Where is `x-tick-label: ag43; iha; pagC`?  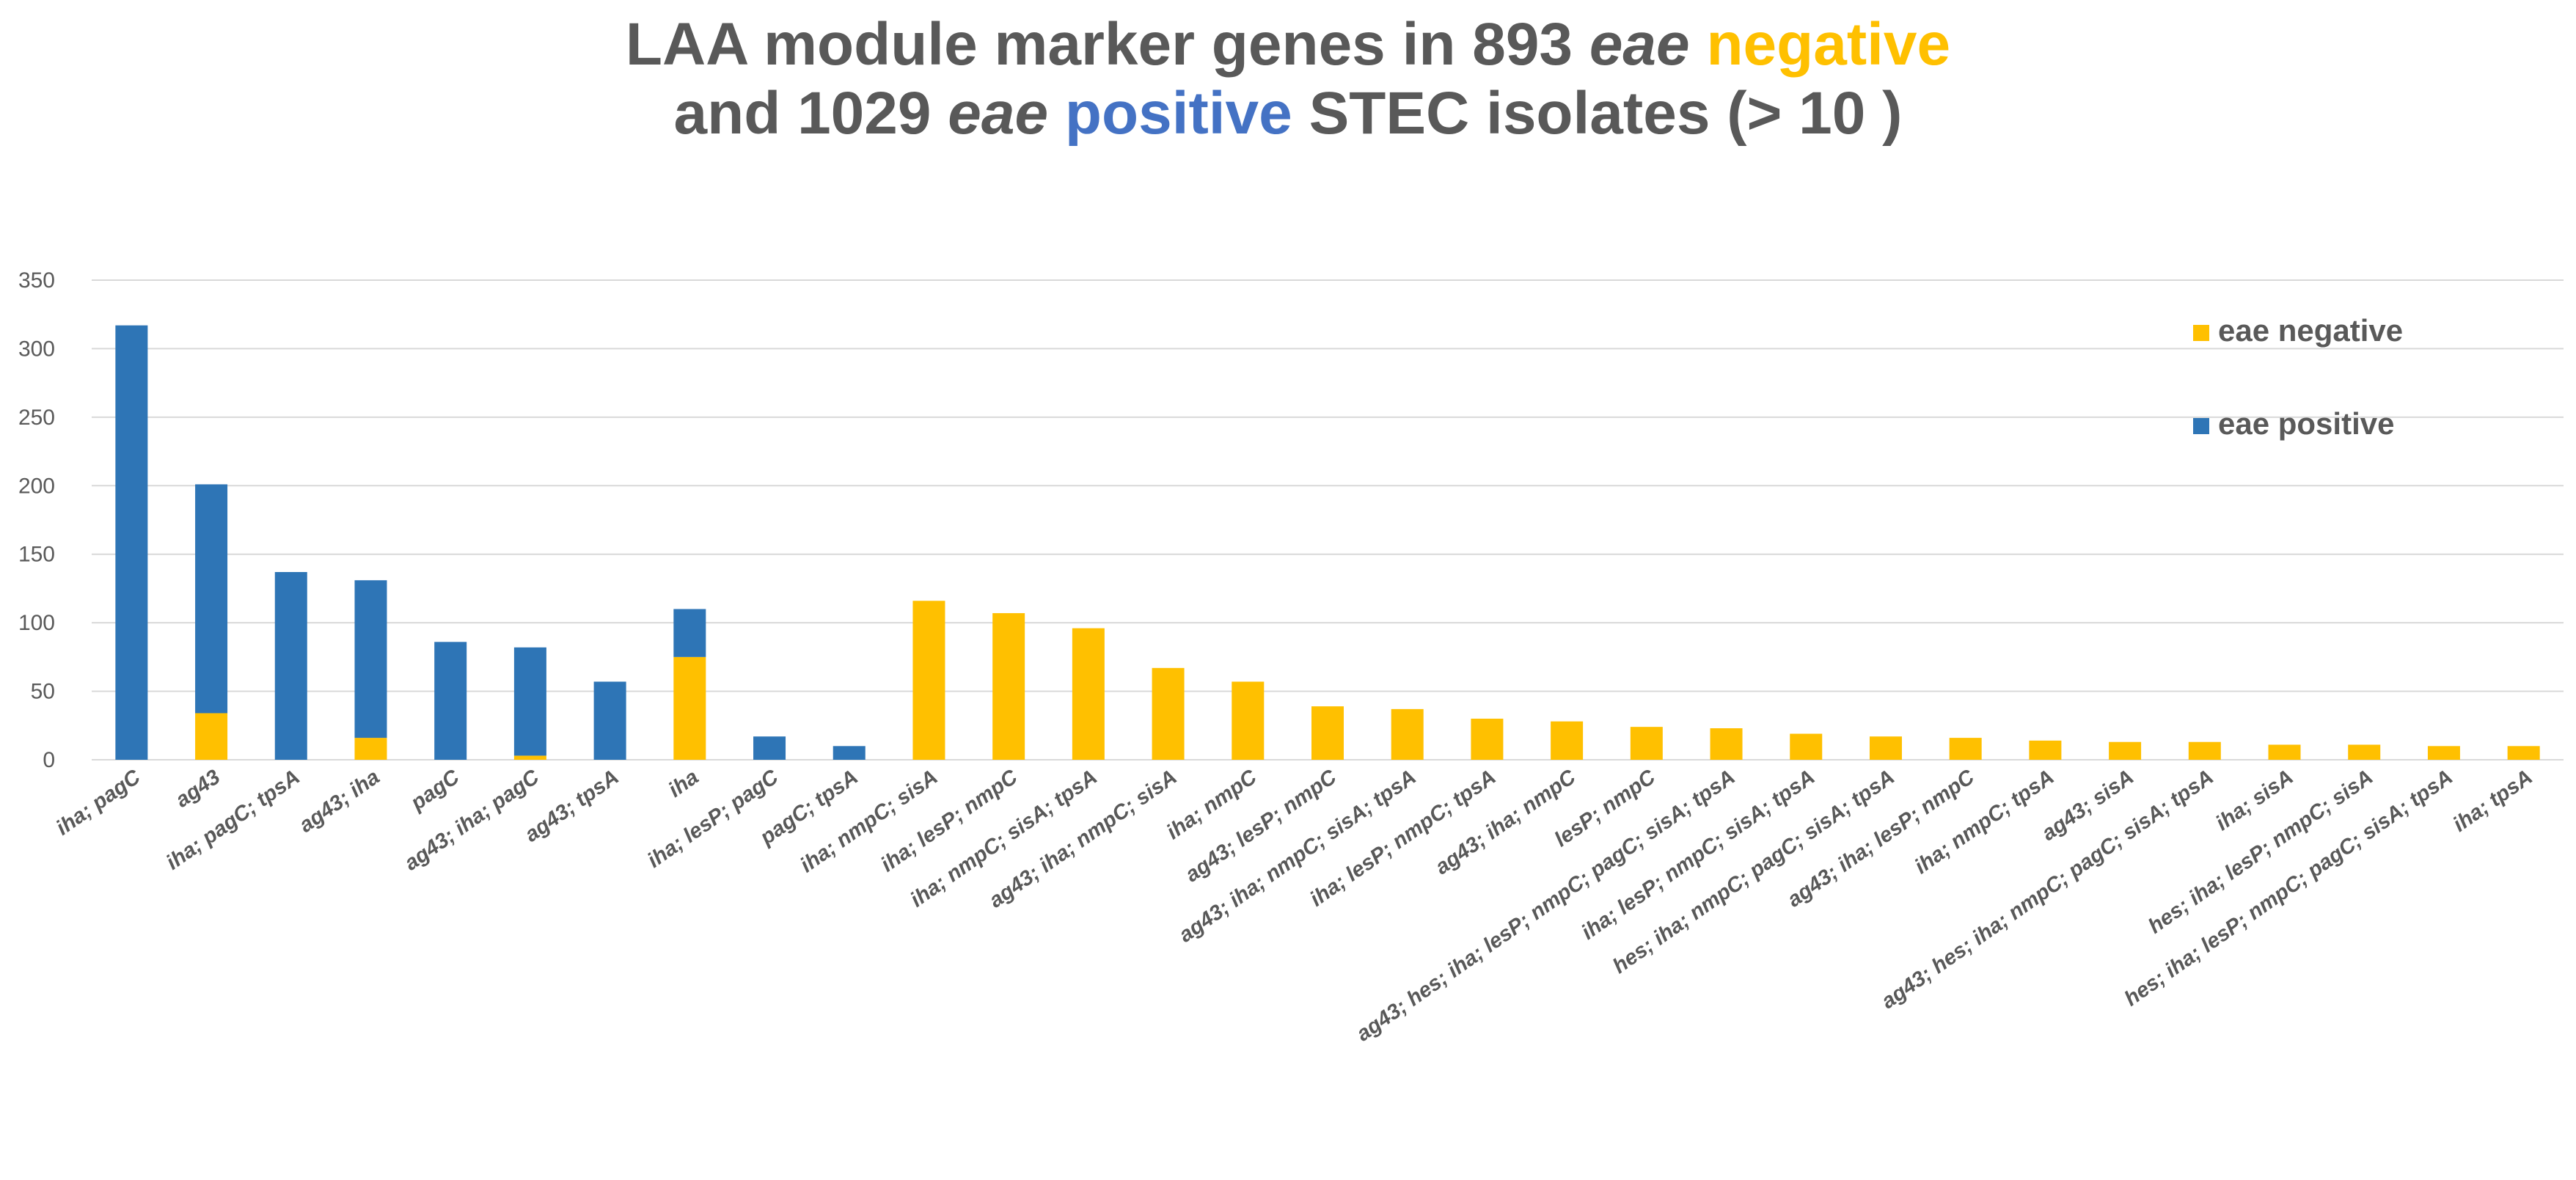
x-tick-label: ag43; iha; pagC is located at coordinates (472, 821).